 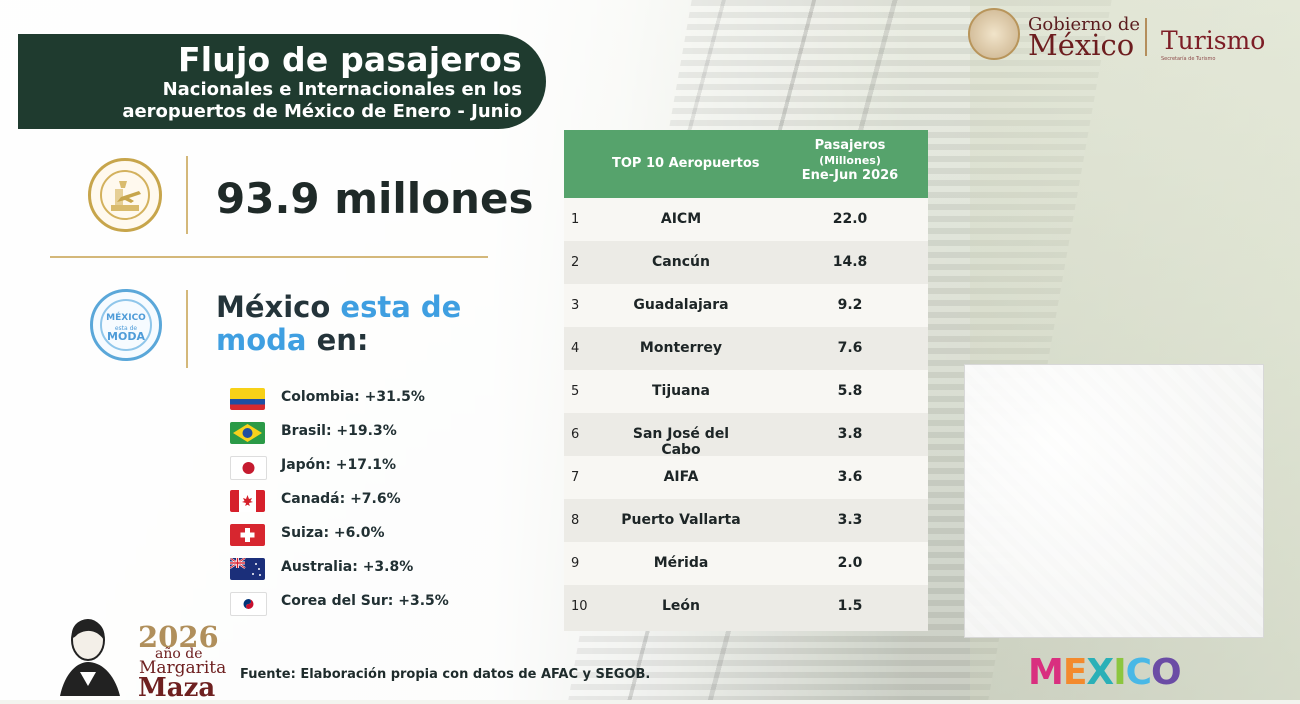 What do you see at coordinates (575, 563) in the screenshot?
I see `rank-cell: 9` at bounding box center [575, 563].